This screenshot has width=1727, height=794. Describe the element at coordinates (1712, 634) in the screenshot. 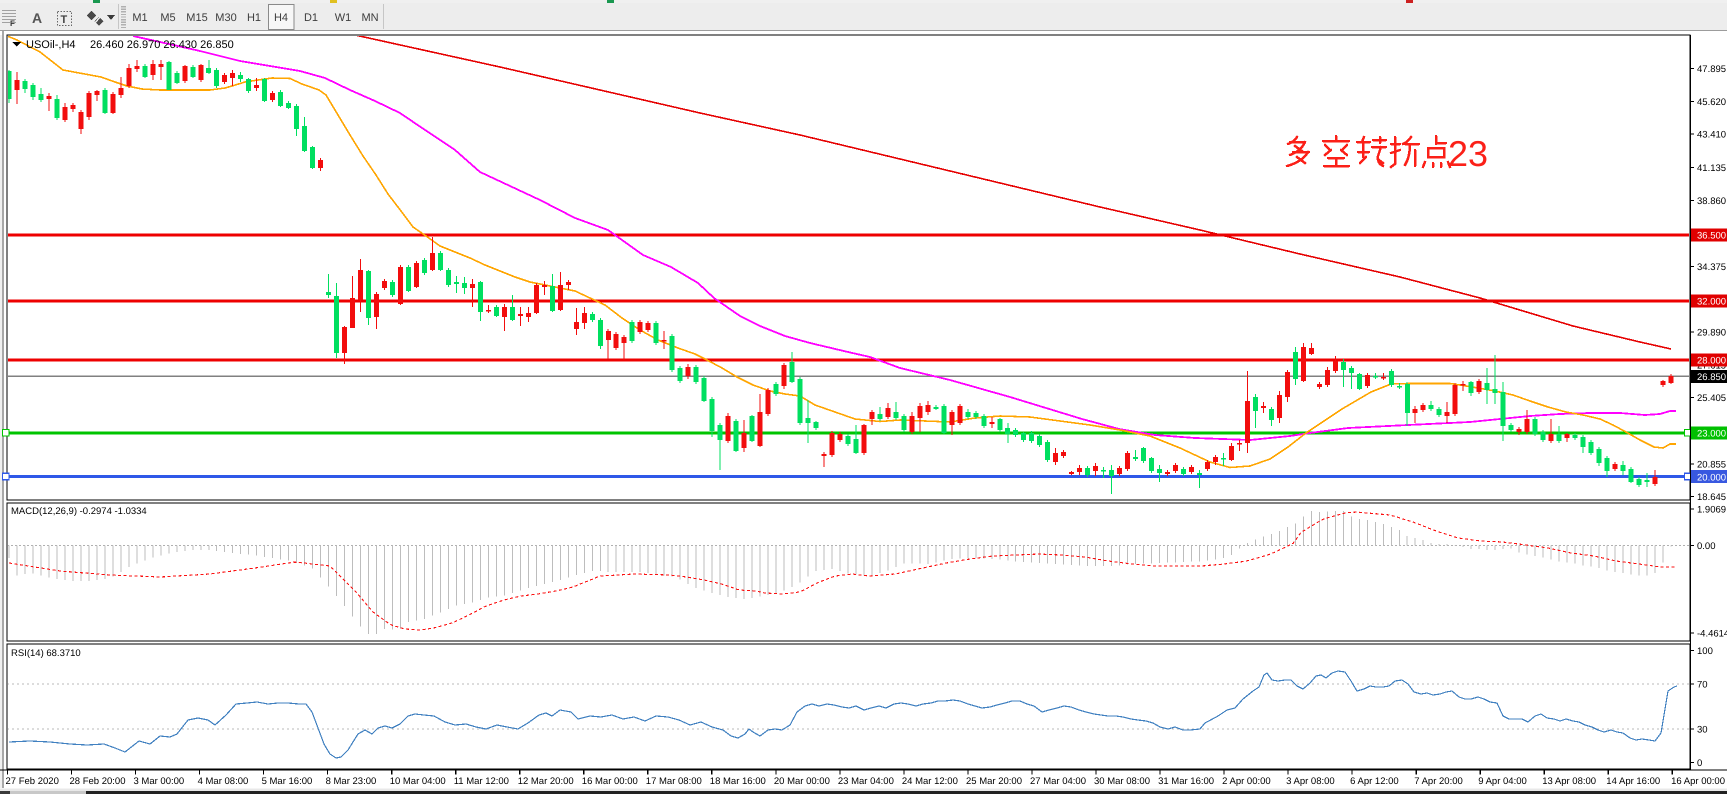

I see `svg-text: -4.4614` at that location.